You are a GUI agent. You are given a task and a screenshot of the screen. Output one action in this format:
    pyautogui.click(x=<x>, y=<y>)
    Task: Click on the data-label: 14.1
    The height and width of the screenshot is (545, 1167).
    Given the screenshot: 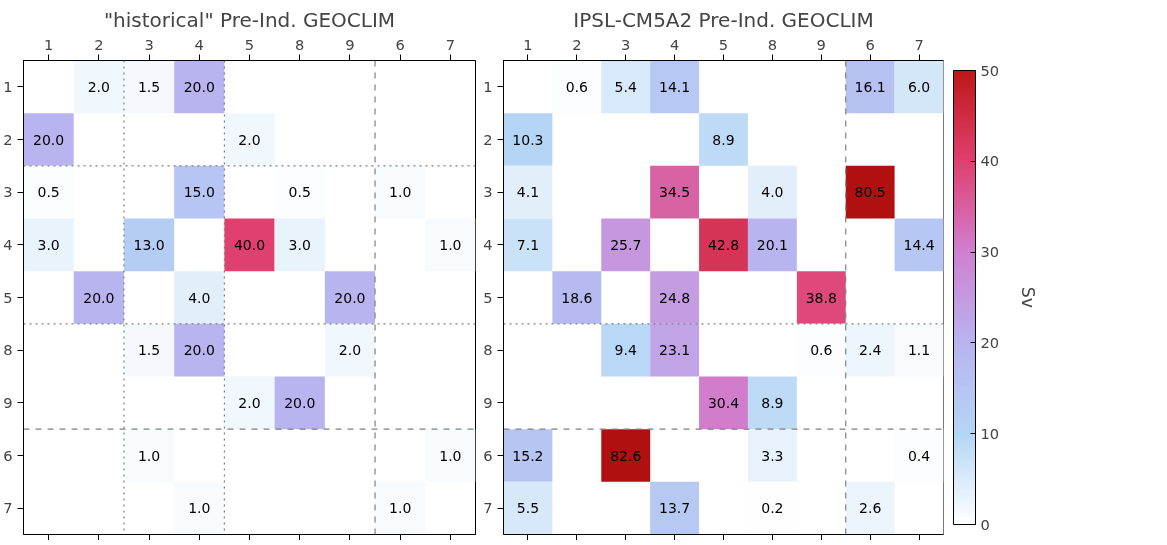 What is the action you would take?
    pyautogui.click(x=675, y=86)
    